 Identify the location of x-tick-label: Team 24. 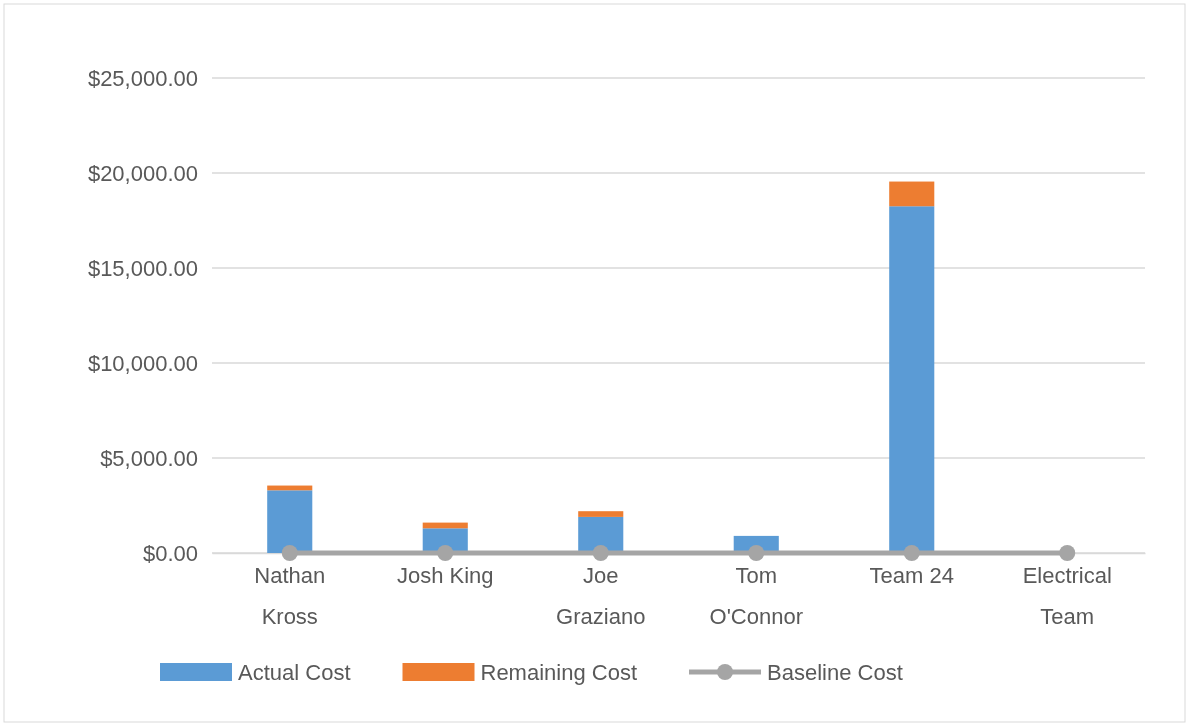
(911, 575).